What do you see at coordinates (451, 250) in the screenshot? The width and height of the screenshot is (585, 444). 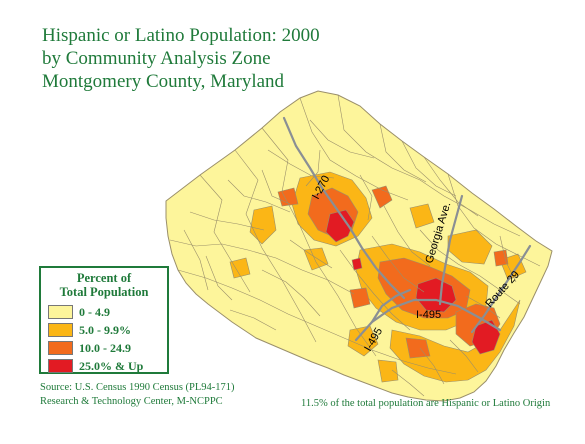 I see `georgia-ave-road` at bounding box center [451, 250].